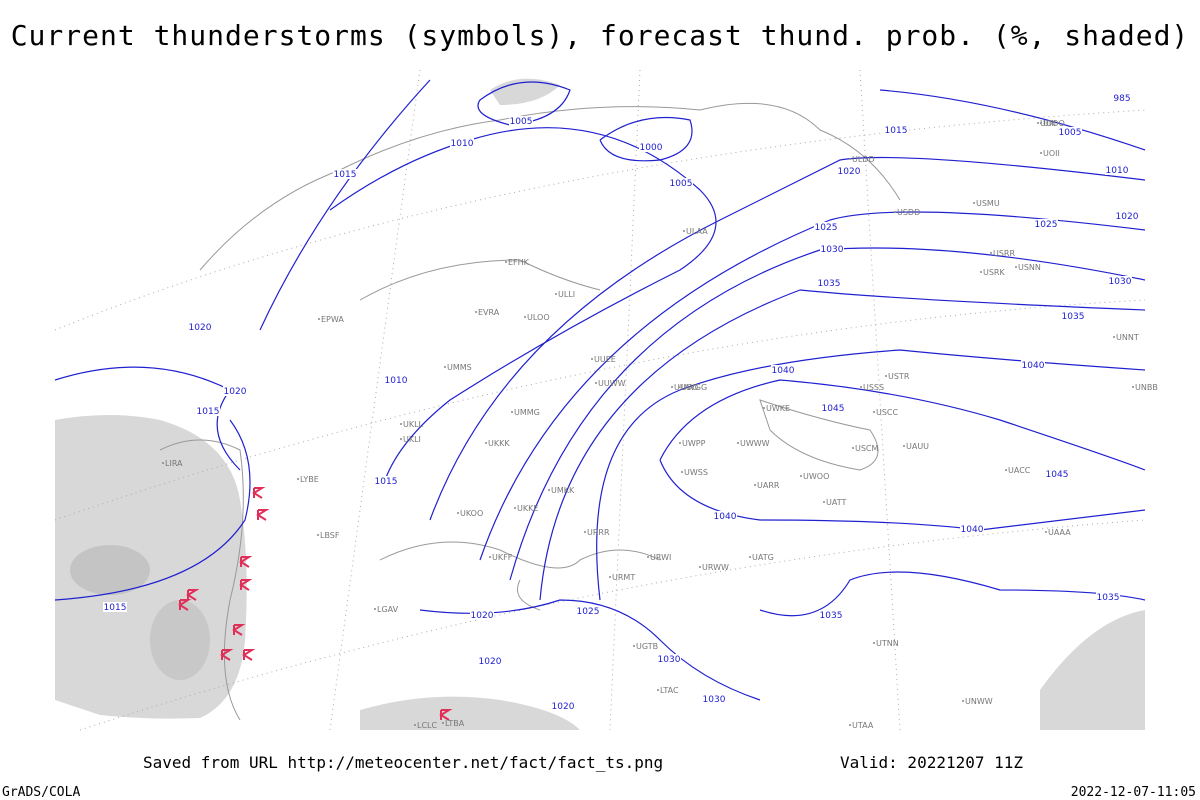 The image size is (1200, 800). Describe the element at coordinates (867, 448) in the screenshot. I see `station-label: USCM` at that location.